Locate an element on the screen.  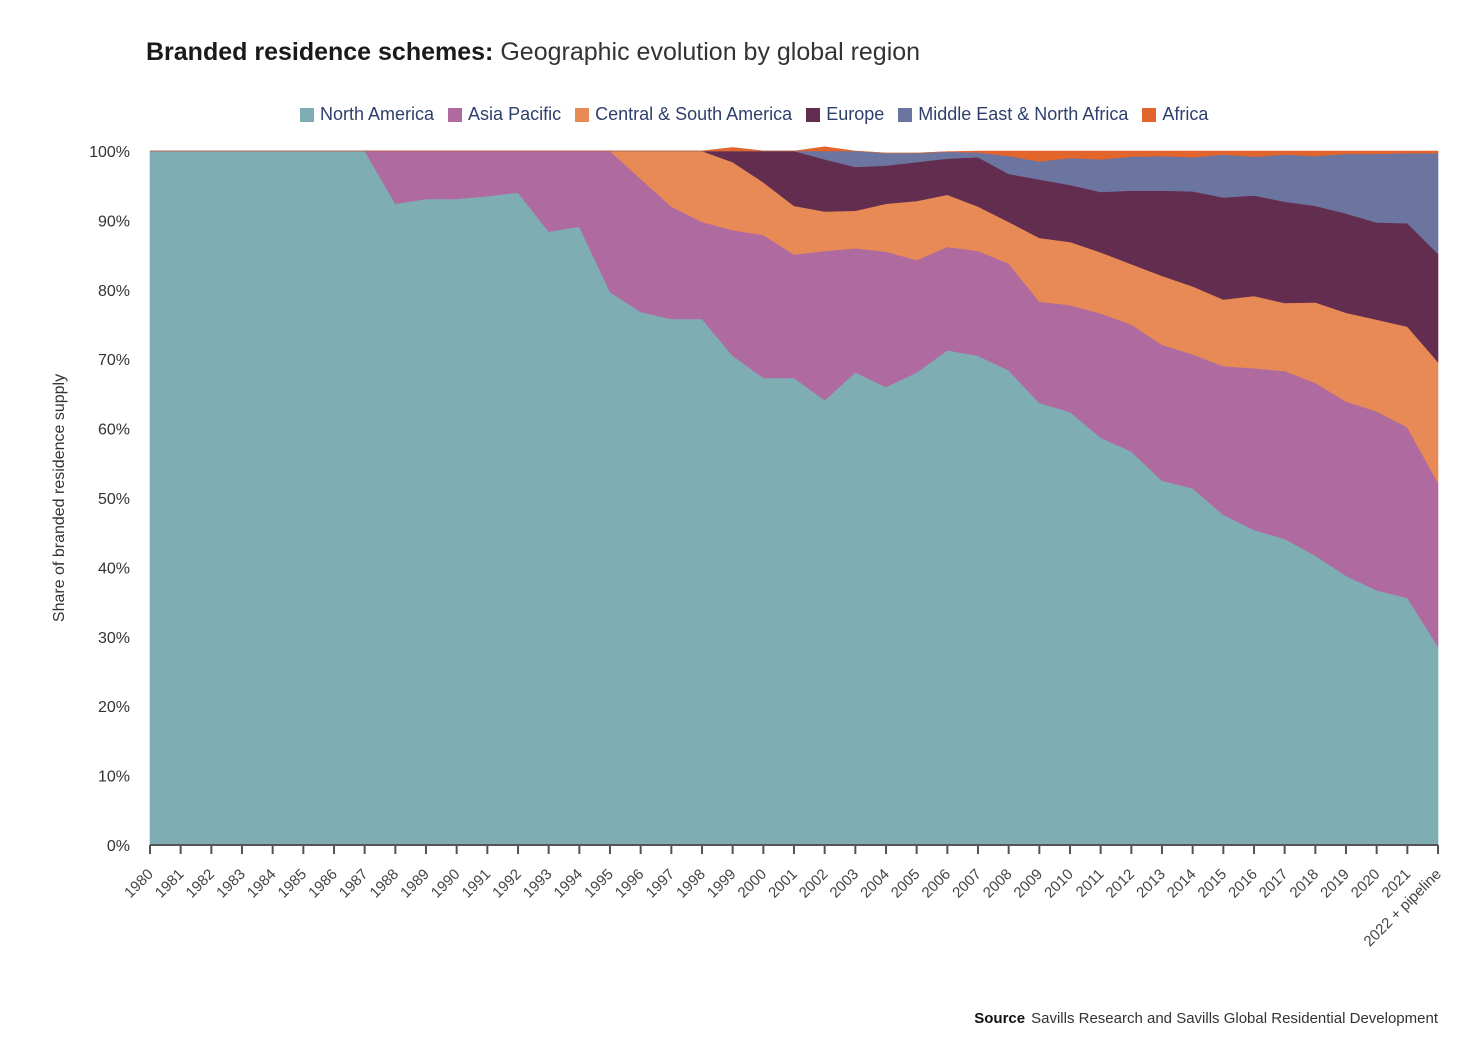
legend-item-africa: Africa is located at coordinates (1175, 114).